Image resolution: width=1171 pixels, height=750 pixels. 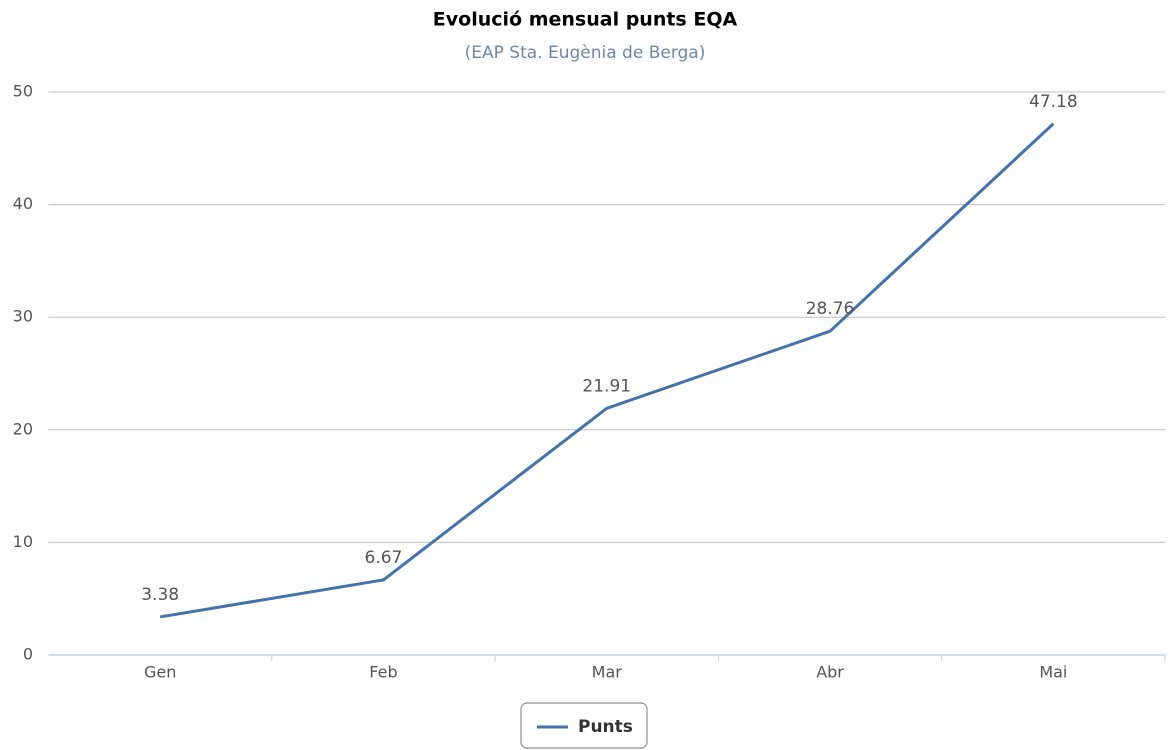 What do you see at coordinates (585, 20) in the screenshot?
I see `chart-title: Evolució mensual punts EQA` at bounding box center [585, 20].